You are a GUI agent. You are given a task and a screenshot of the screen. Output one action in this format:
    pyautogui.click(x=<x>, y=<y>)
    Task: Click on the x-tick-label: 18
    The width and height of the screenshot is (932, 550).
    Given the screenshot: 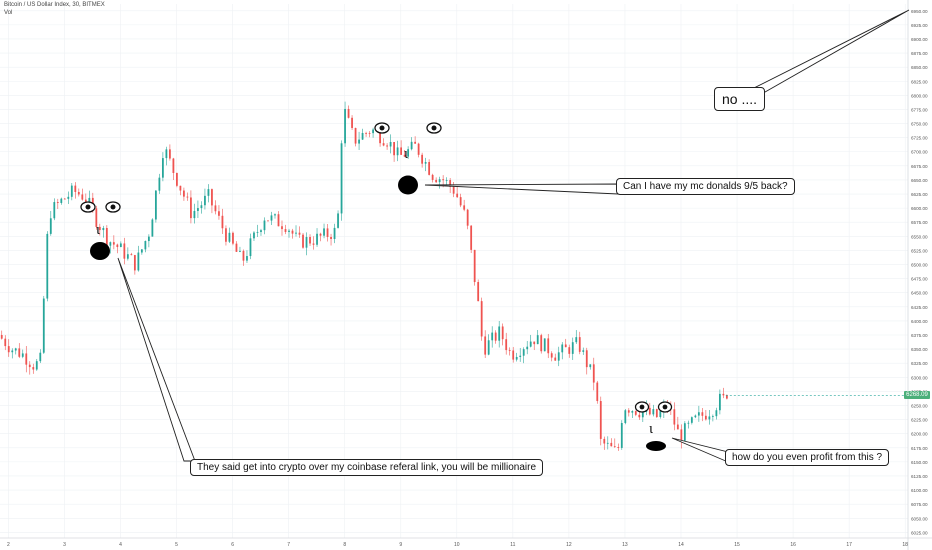 What is the action you would take?
    pyautogui.click(x=905, y=545)
    